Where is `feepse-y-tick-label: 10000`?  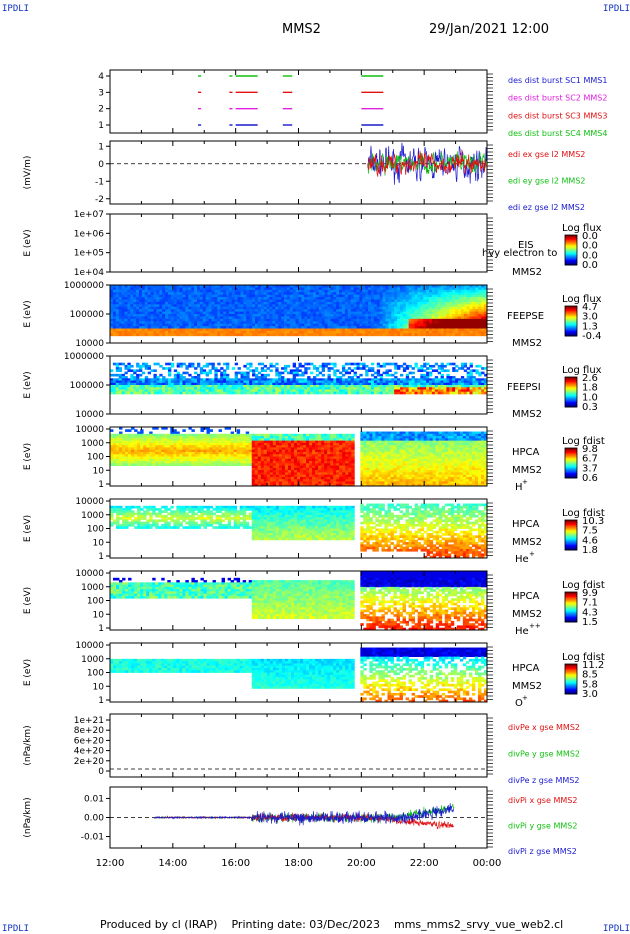
feepse-y-tick-label: 10000 is located at coordinates (89, 344).